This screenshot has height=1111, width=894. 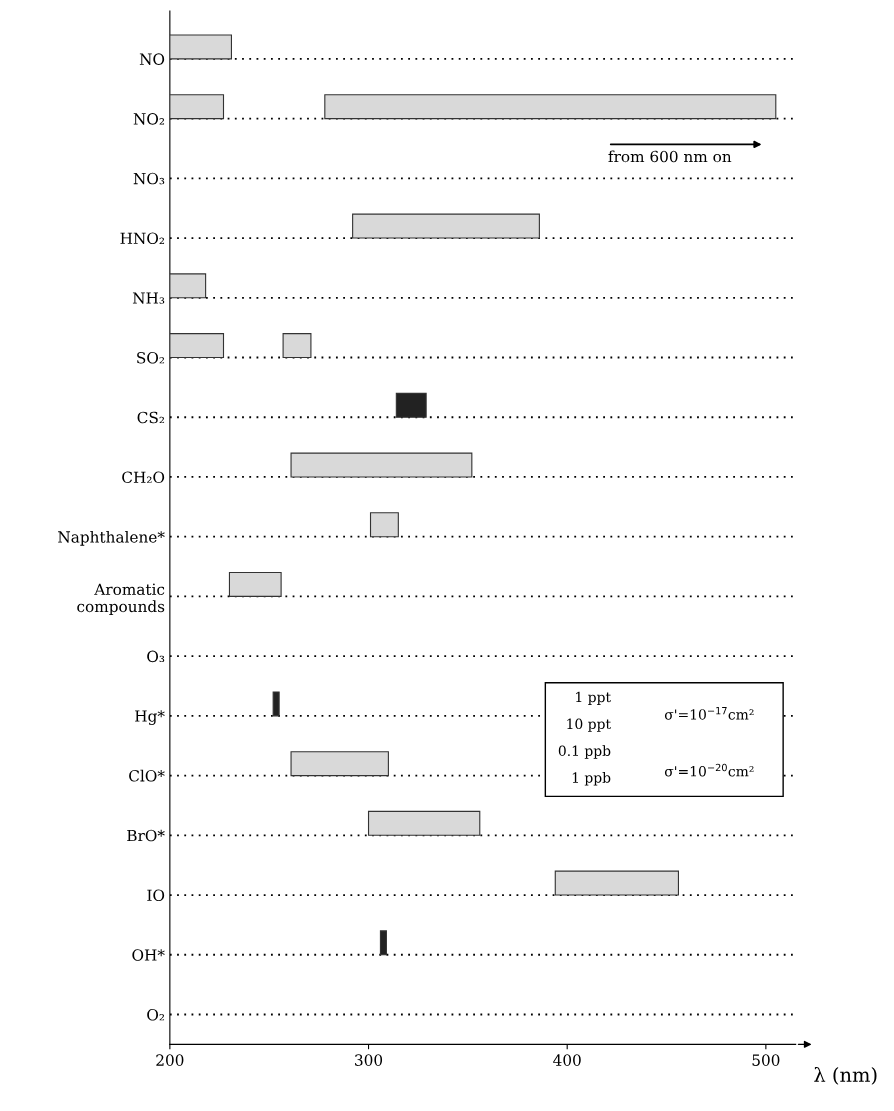 What do you see at coordinates (156, 1014) in the screenshot?
I see `y-tick-label: O₂` at bounding box center [156, 1014].